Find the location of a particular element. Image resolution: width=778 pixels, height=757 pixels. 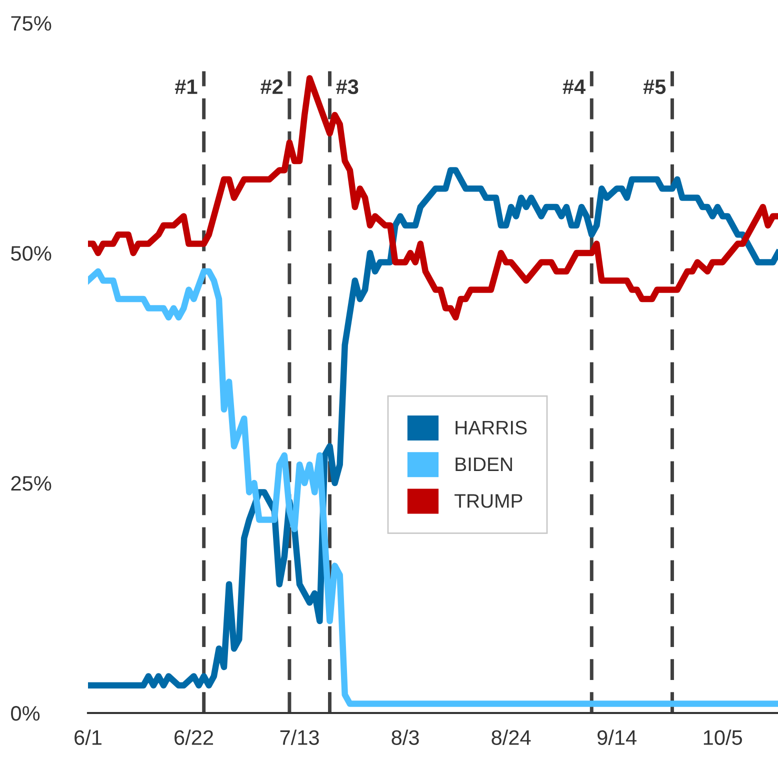

ref-line-label: #3 is located at coordinates (347, 86).